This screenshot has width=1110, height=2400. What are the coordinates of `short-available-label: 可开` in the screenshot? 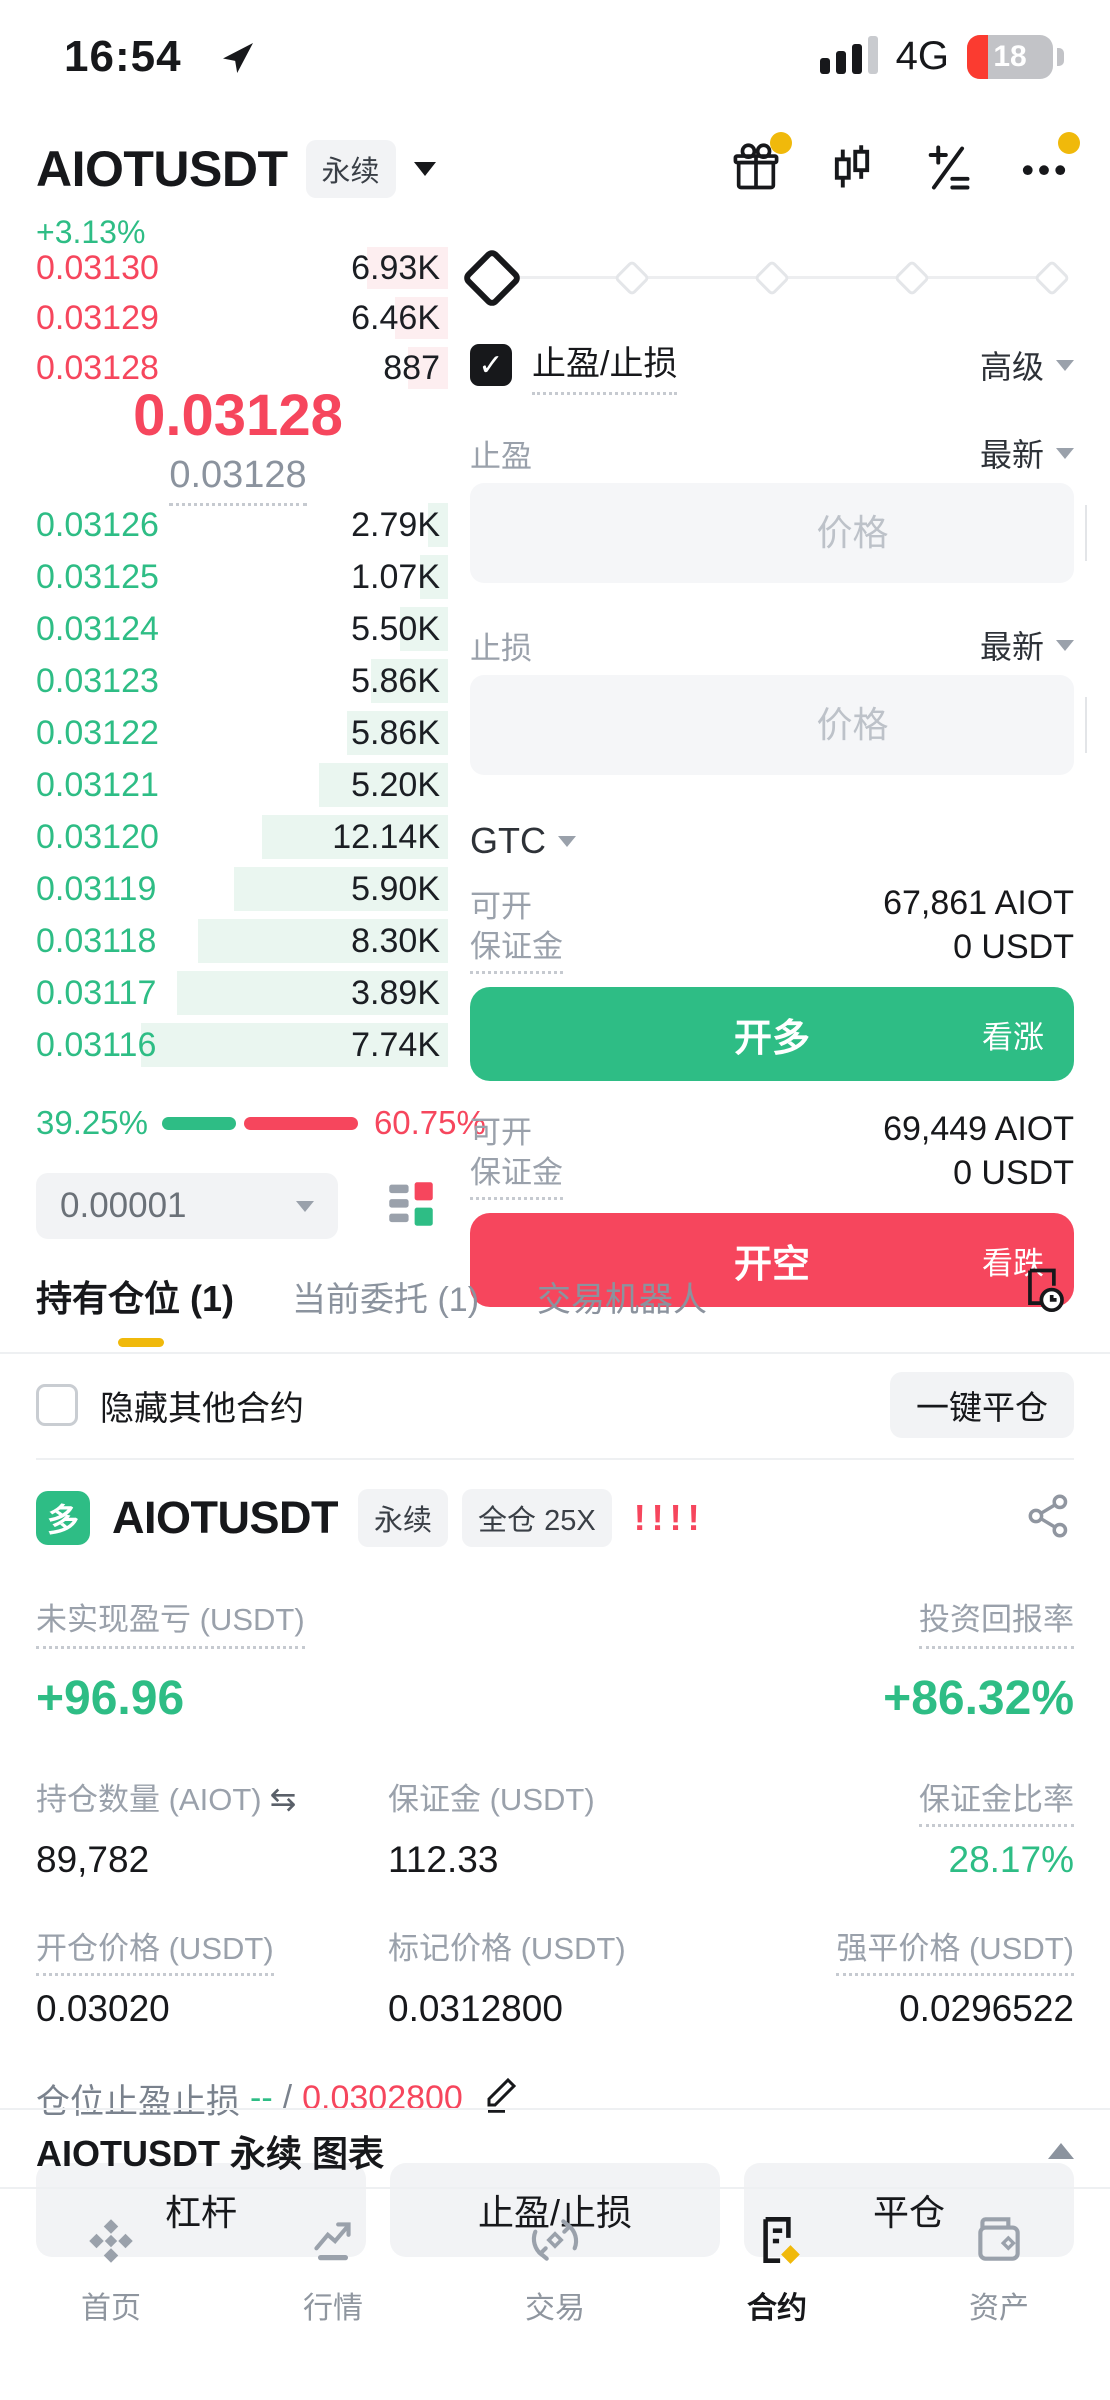 It's located at (501, 1132).